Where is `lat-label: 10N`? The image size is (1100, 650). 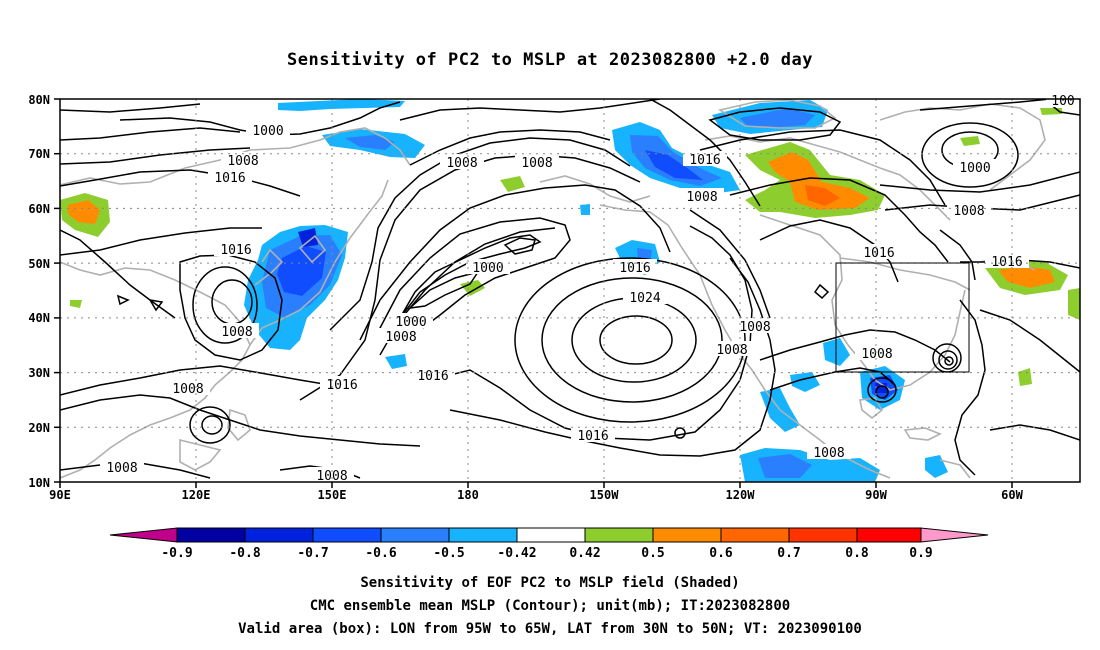 lat-label: 10N is located at coordinates (39, 483).